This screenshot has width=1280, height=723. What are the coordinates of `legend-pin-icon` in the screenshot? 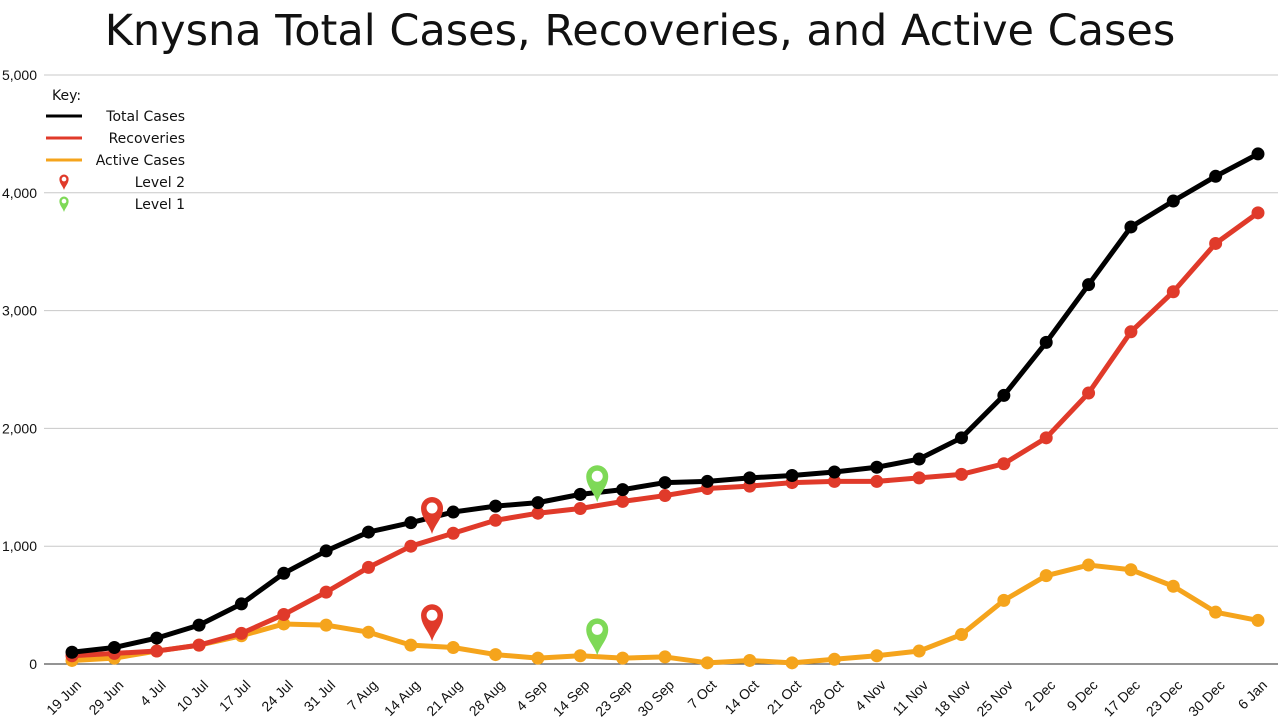 It's located at (64, 204).